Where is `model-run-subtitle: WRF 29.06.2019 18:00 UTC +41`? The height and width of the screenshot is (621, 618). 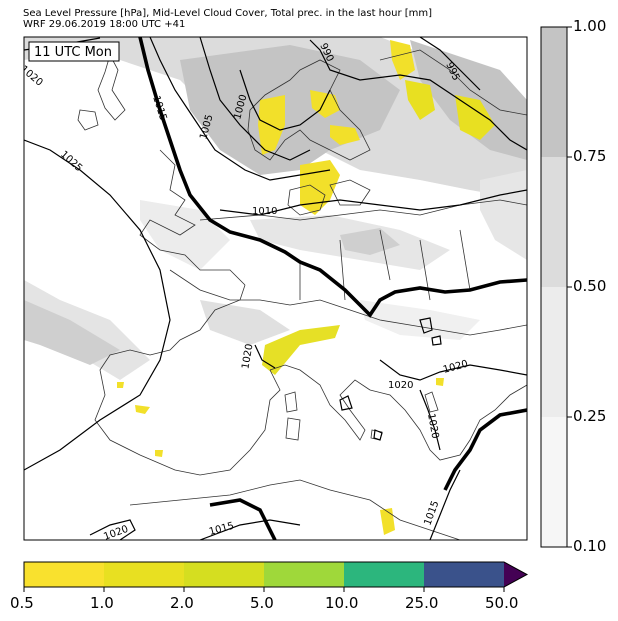 model-run-subtitle: WRF 29.06.2019 18:00 UTC +41 is located at coordinates (104, 24).